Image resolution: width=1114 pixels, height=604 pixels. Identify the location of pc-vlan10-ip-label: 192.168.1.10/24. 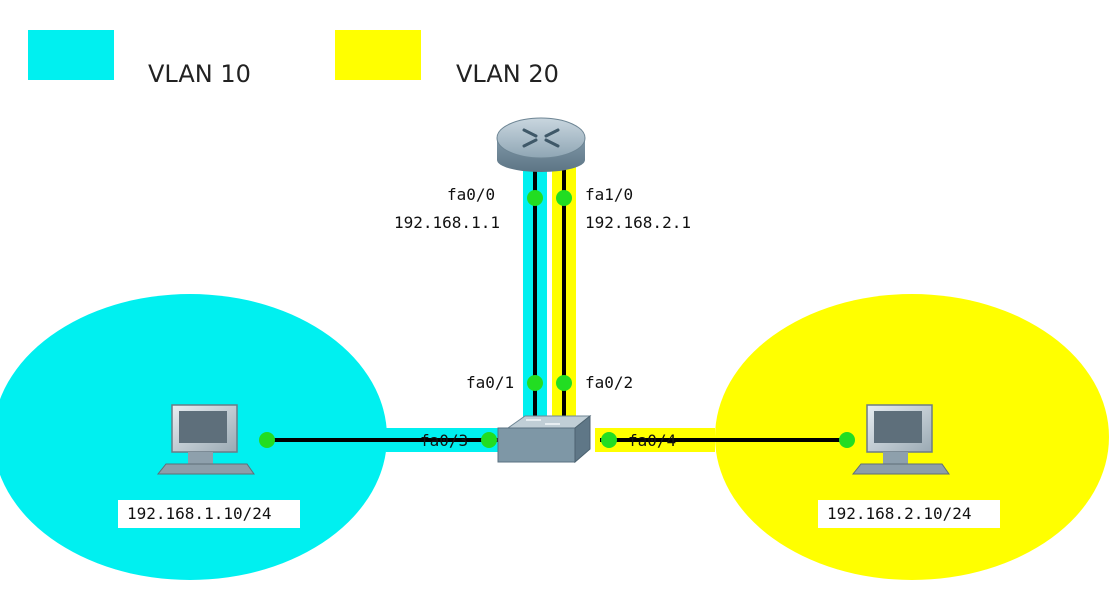
(199, 513).